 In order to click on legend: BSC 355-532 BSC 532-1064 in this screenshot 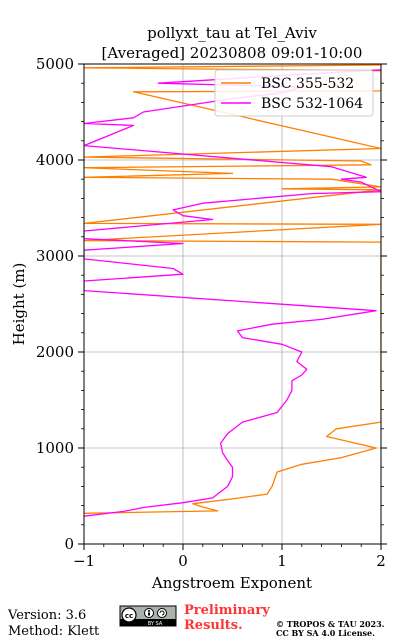, I will do `click(294, 93)`.